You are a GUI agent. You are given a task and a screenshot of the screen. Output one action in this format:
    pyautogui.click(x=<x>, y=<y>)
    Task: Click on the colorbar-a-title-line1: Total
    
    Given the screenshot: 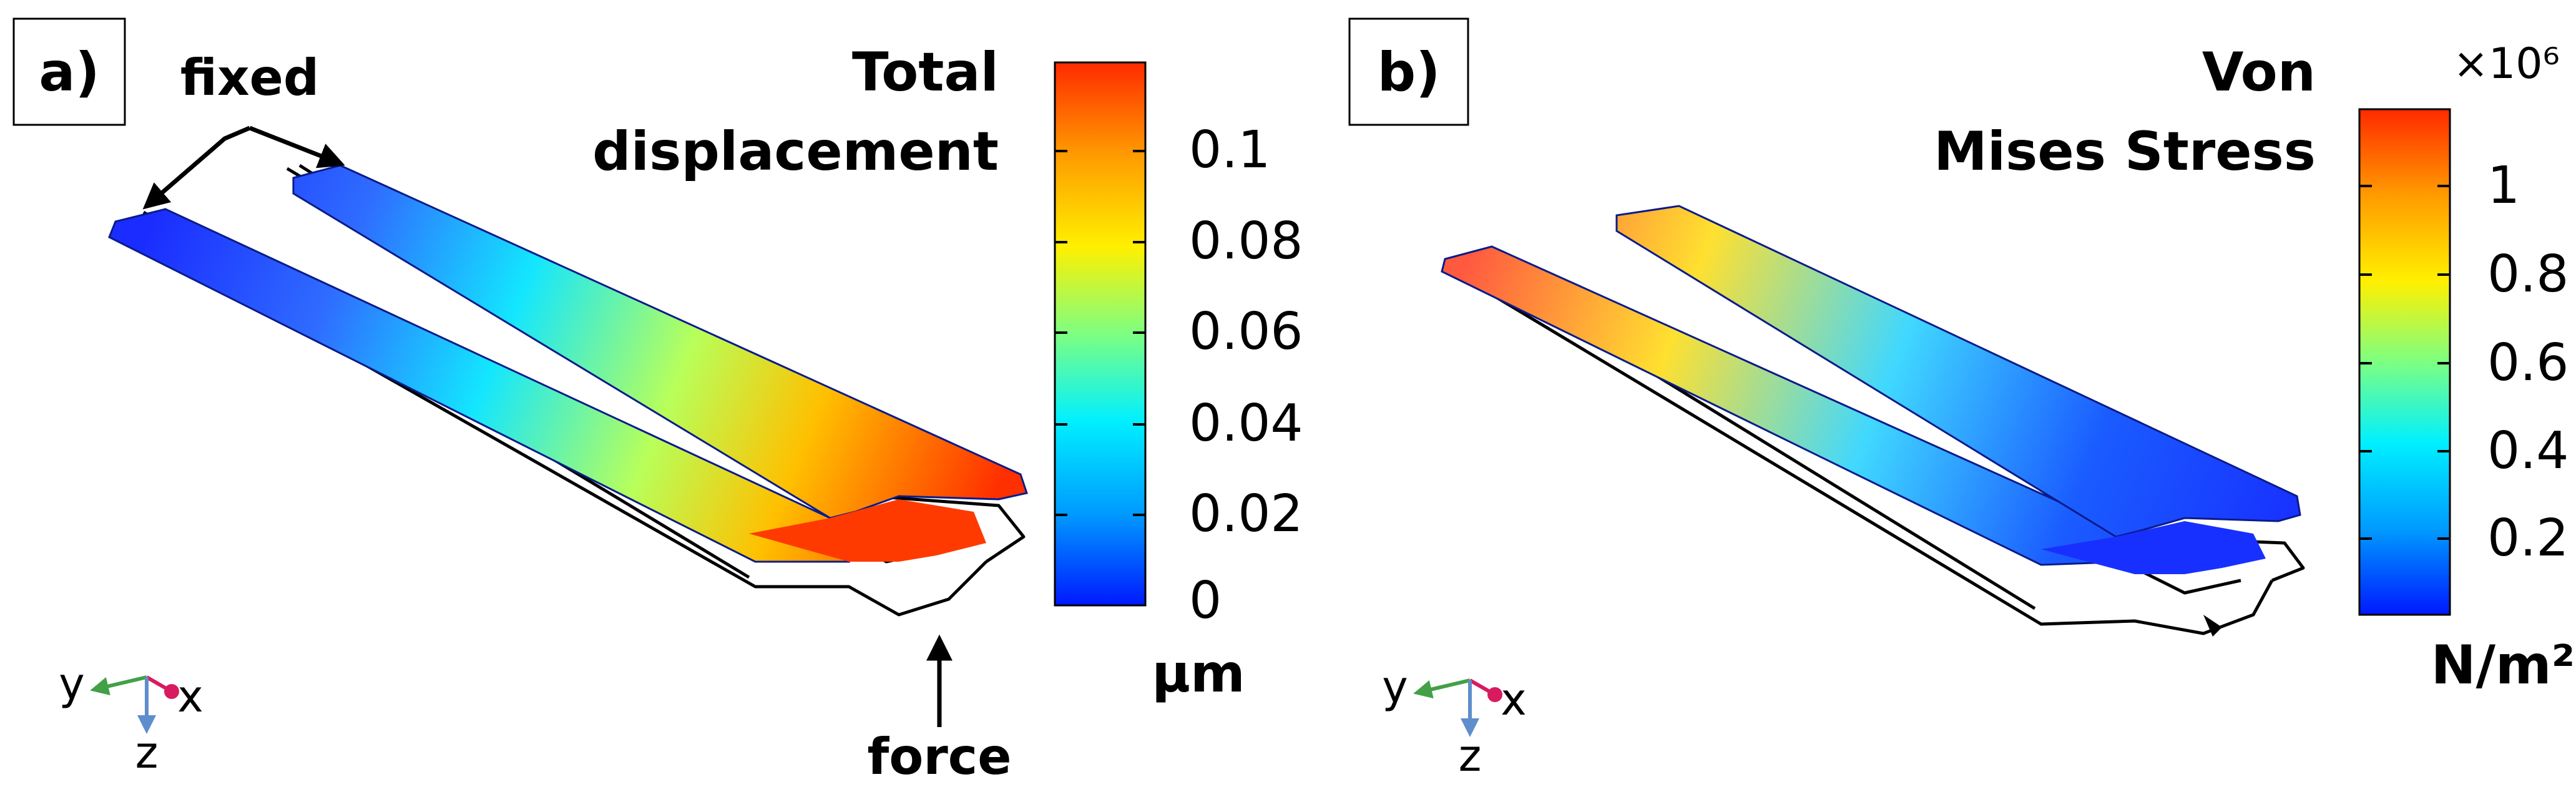 What is the action you would take?
    pyautogui.click(x=925, y=72)
    